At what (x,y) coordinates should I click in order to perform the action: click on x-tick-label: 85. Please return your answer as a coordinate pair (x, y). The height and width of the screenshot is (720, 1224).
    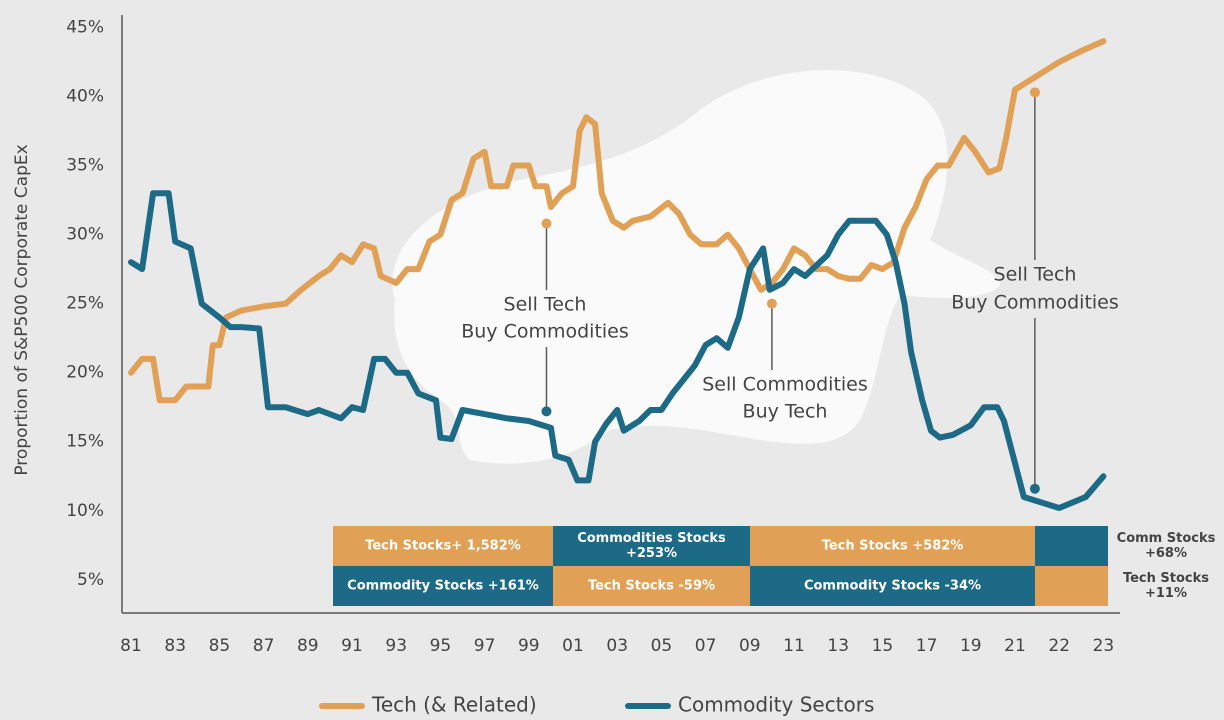
    Looking at the image, I should click on (220, 646).